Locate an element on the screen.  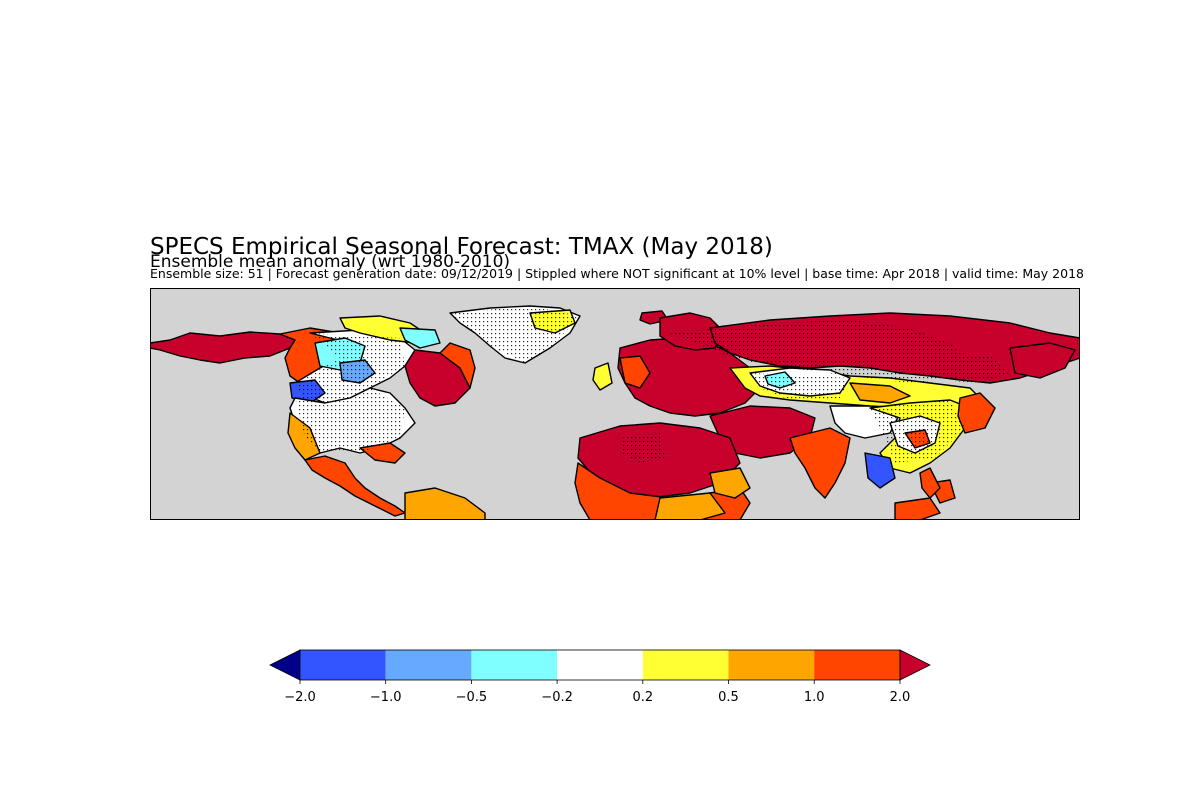
colorbar-outline is located at coordinates (600, 665).